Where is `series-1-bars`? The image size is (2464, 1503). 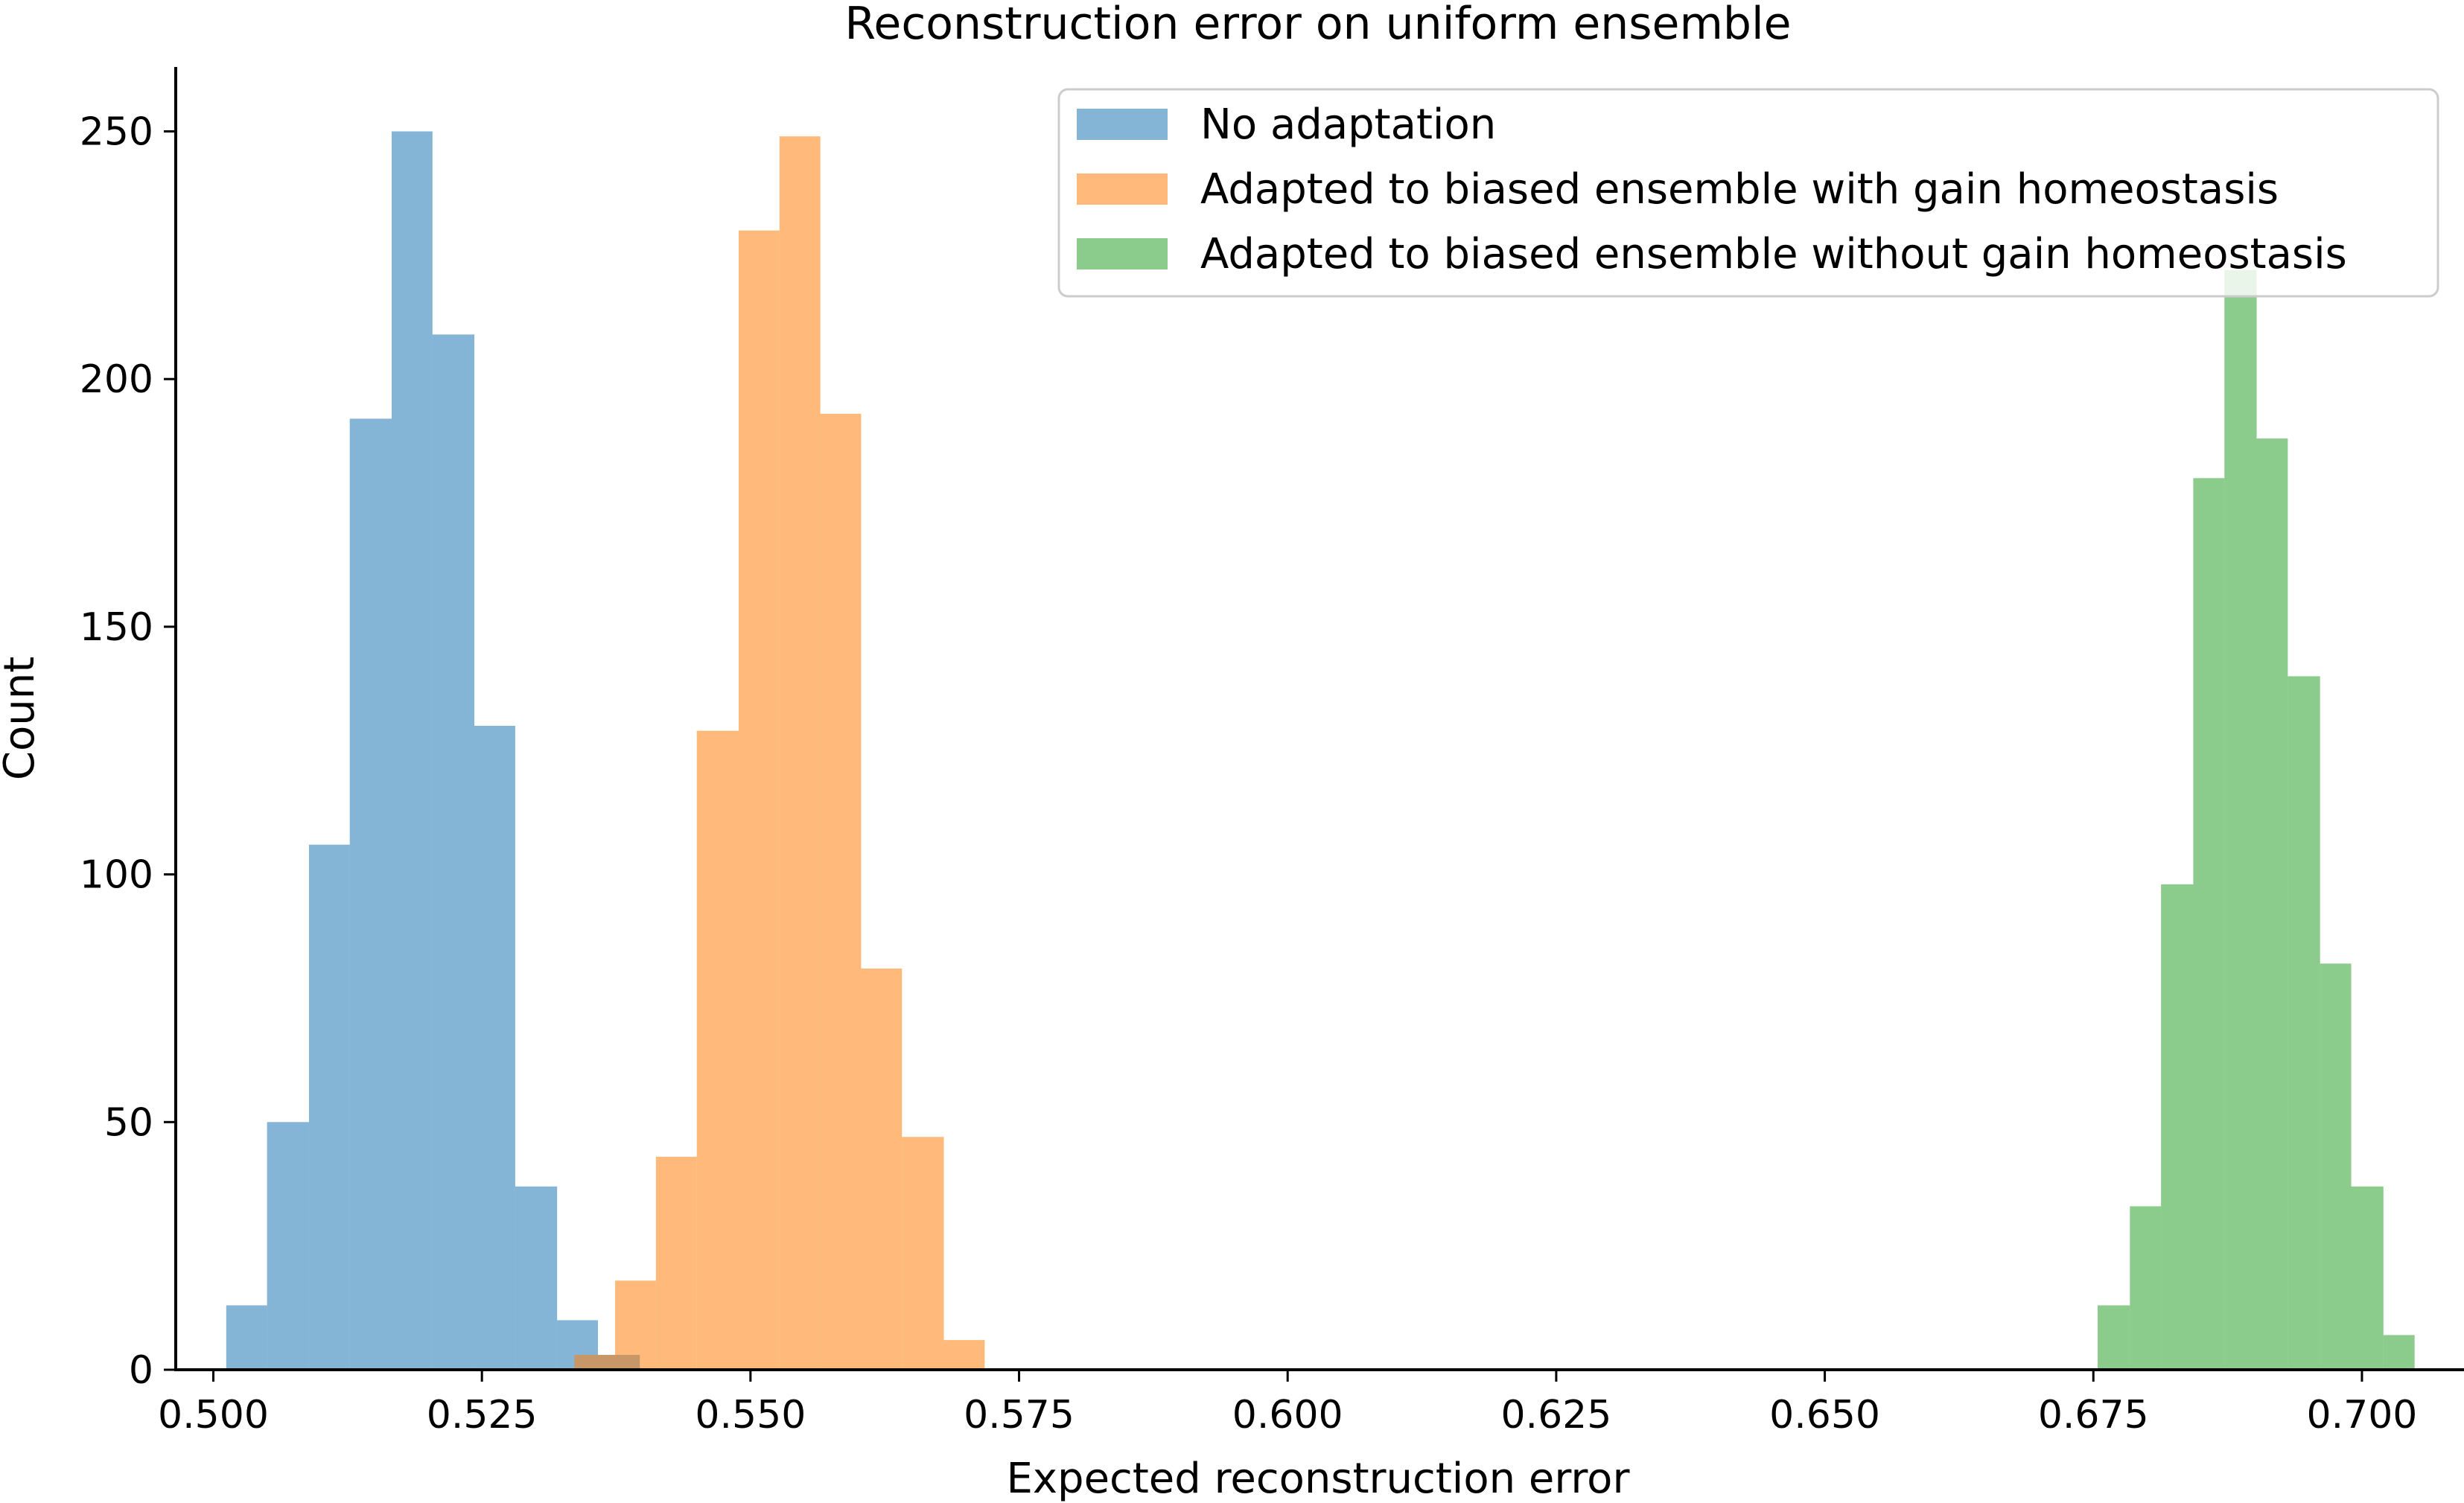
series-1-bars is located at coordinates (433, 750).